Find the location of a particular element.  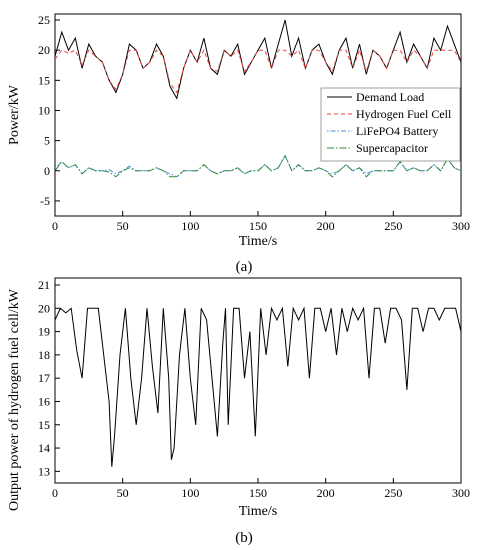

x-axis-label-b: Time/s is located at coordinates (258, 511).